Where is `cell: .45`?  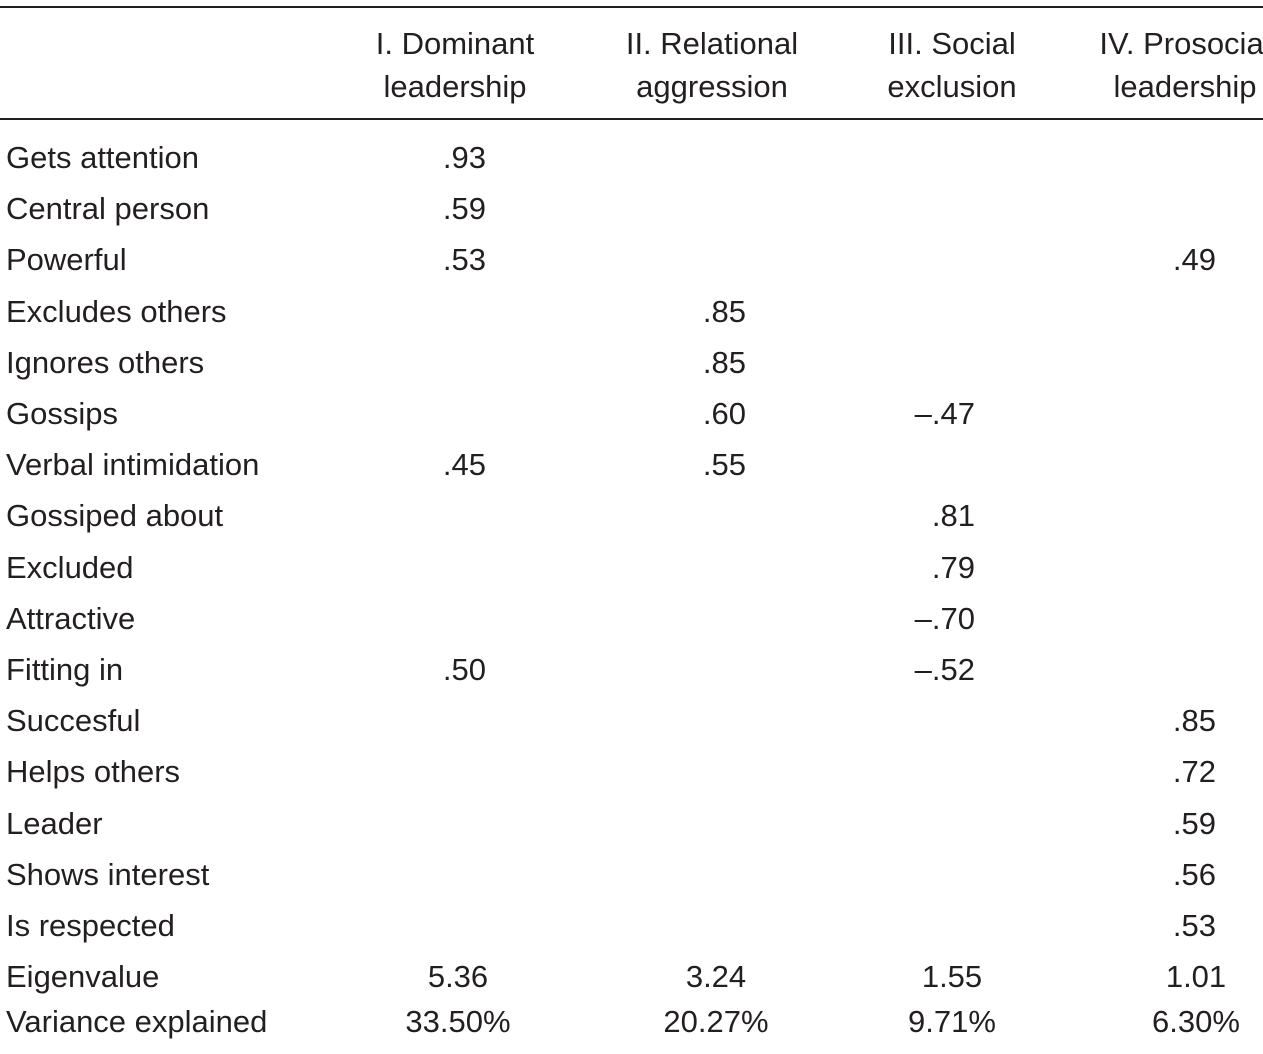
cell: .45 is located at coordinates (464, 465).